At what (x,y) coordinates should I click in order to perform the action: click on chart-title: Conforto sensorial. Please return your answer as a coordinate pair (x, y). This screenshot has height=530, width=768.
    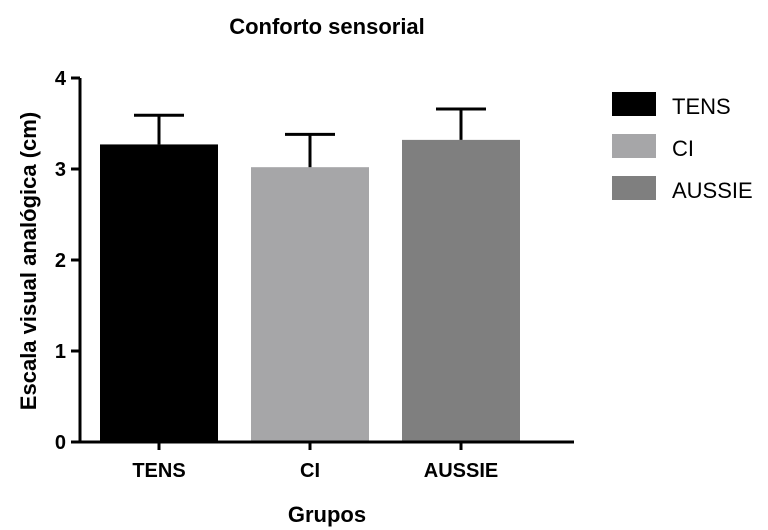
    Looking at the image, I should click on (327, 26).